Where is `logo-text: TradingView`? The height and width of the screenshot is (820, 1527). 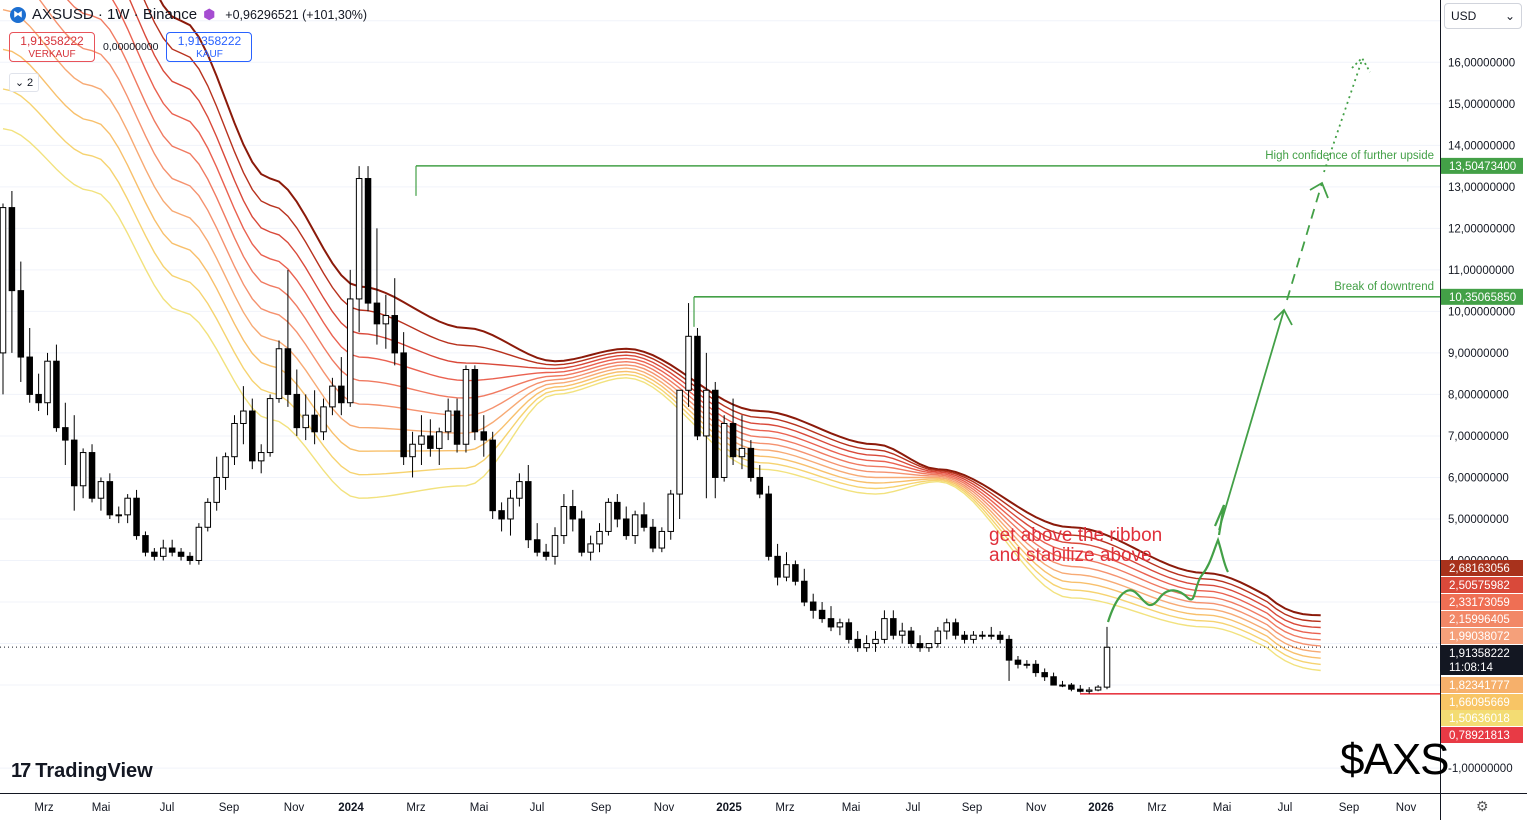 logo-text: TradingView is located at coordinates (94, 771).